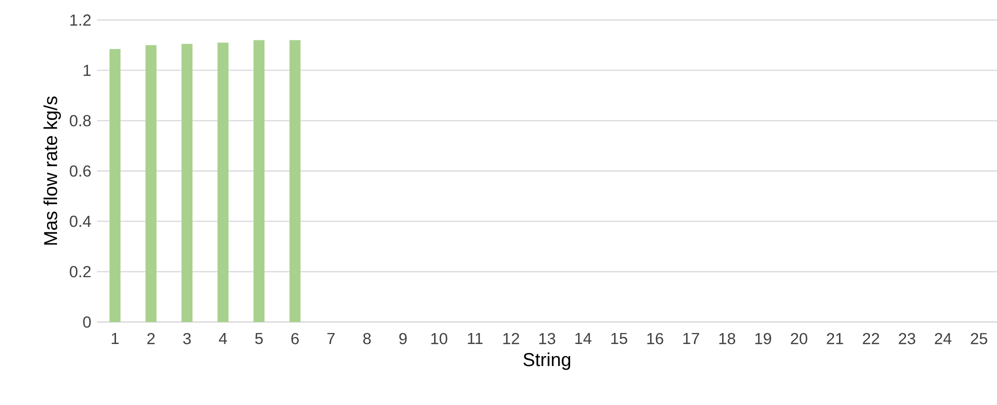 Image resolution: width=997 pixels, height=405 pixels. Describe the element at coordinates (151, 338) in the screenshot. I see `x-tick-label: 2` at that location.